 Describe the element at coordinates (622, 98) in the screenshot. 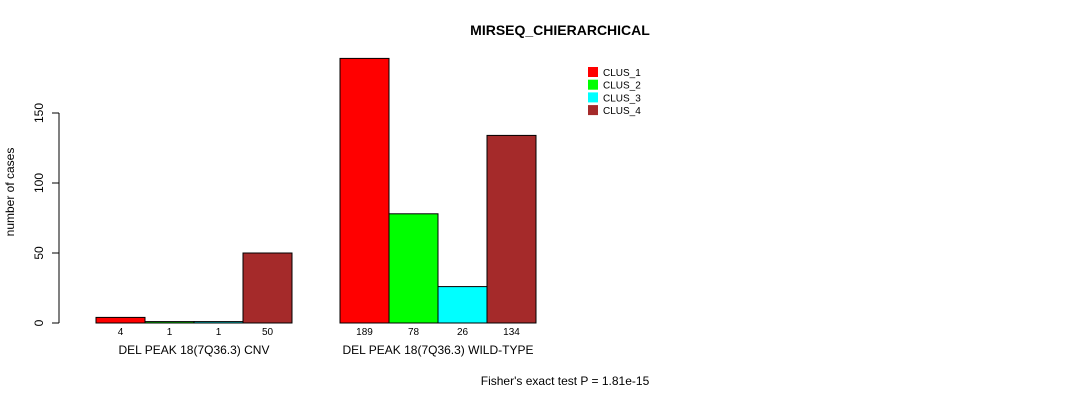

I see `legend-label: CLUS_3` at that location.